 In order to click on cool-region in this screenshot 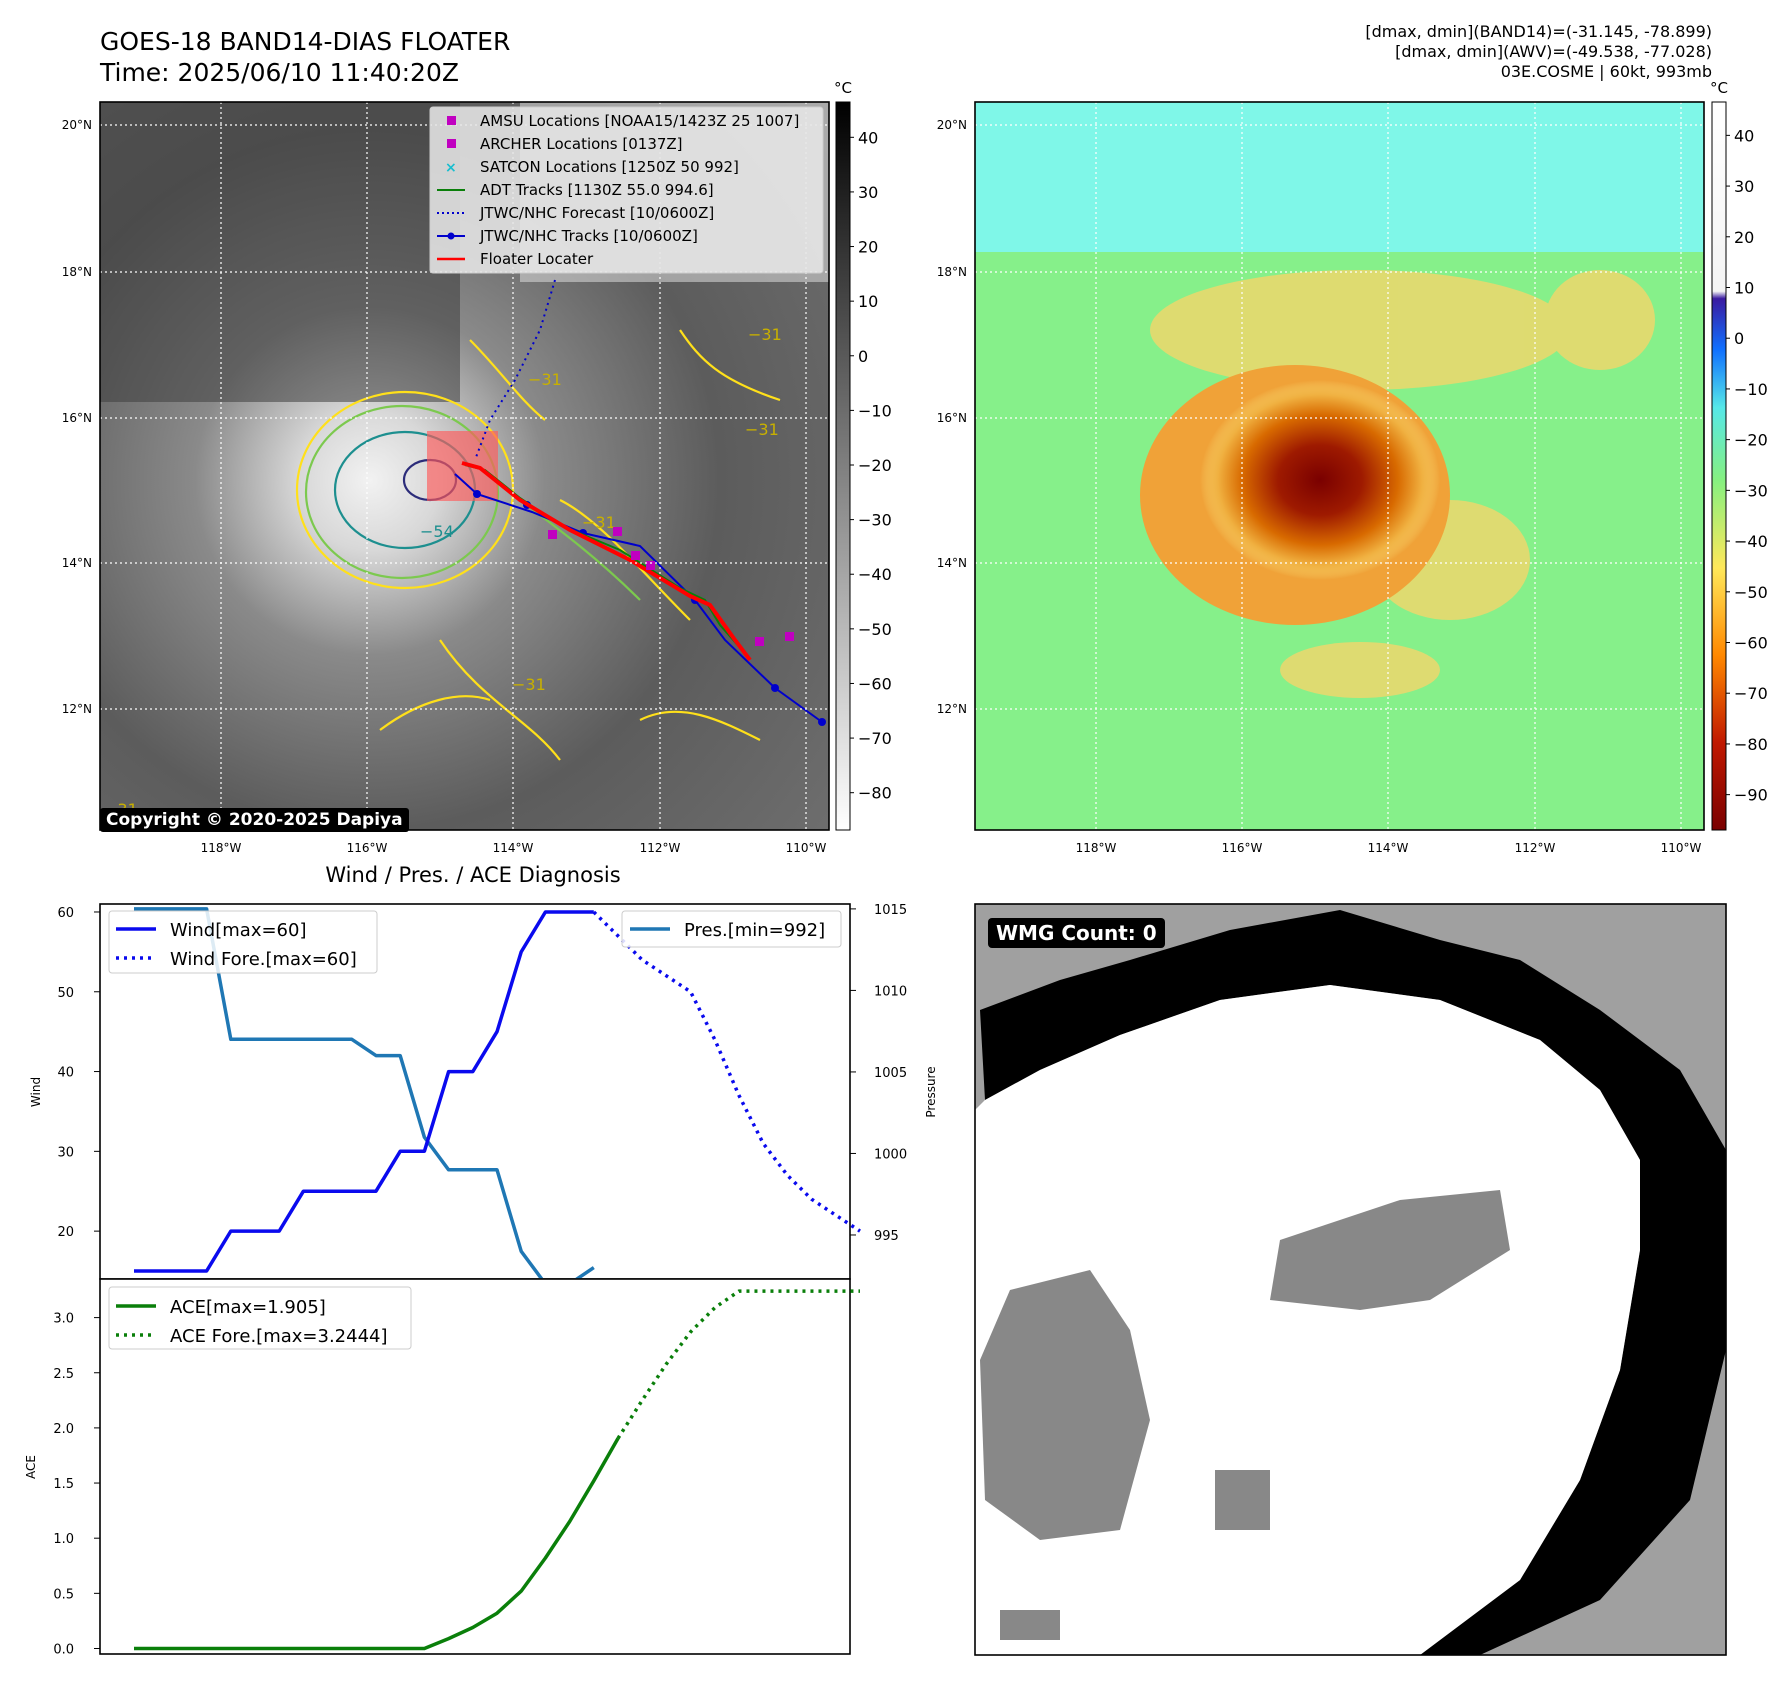, I will do `click(1339, 177)`.